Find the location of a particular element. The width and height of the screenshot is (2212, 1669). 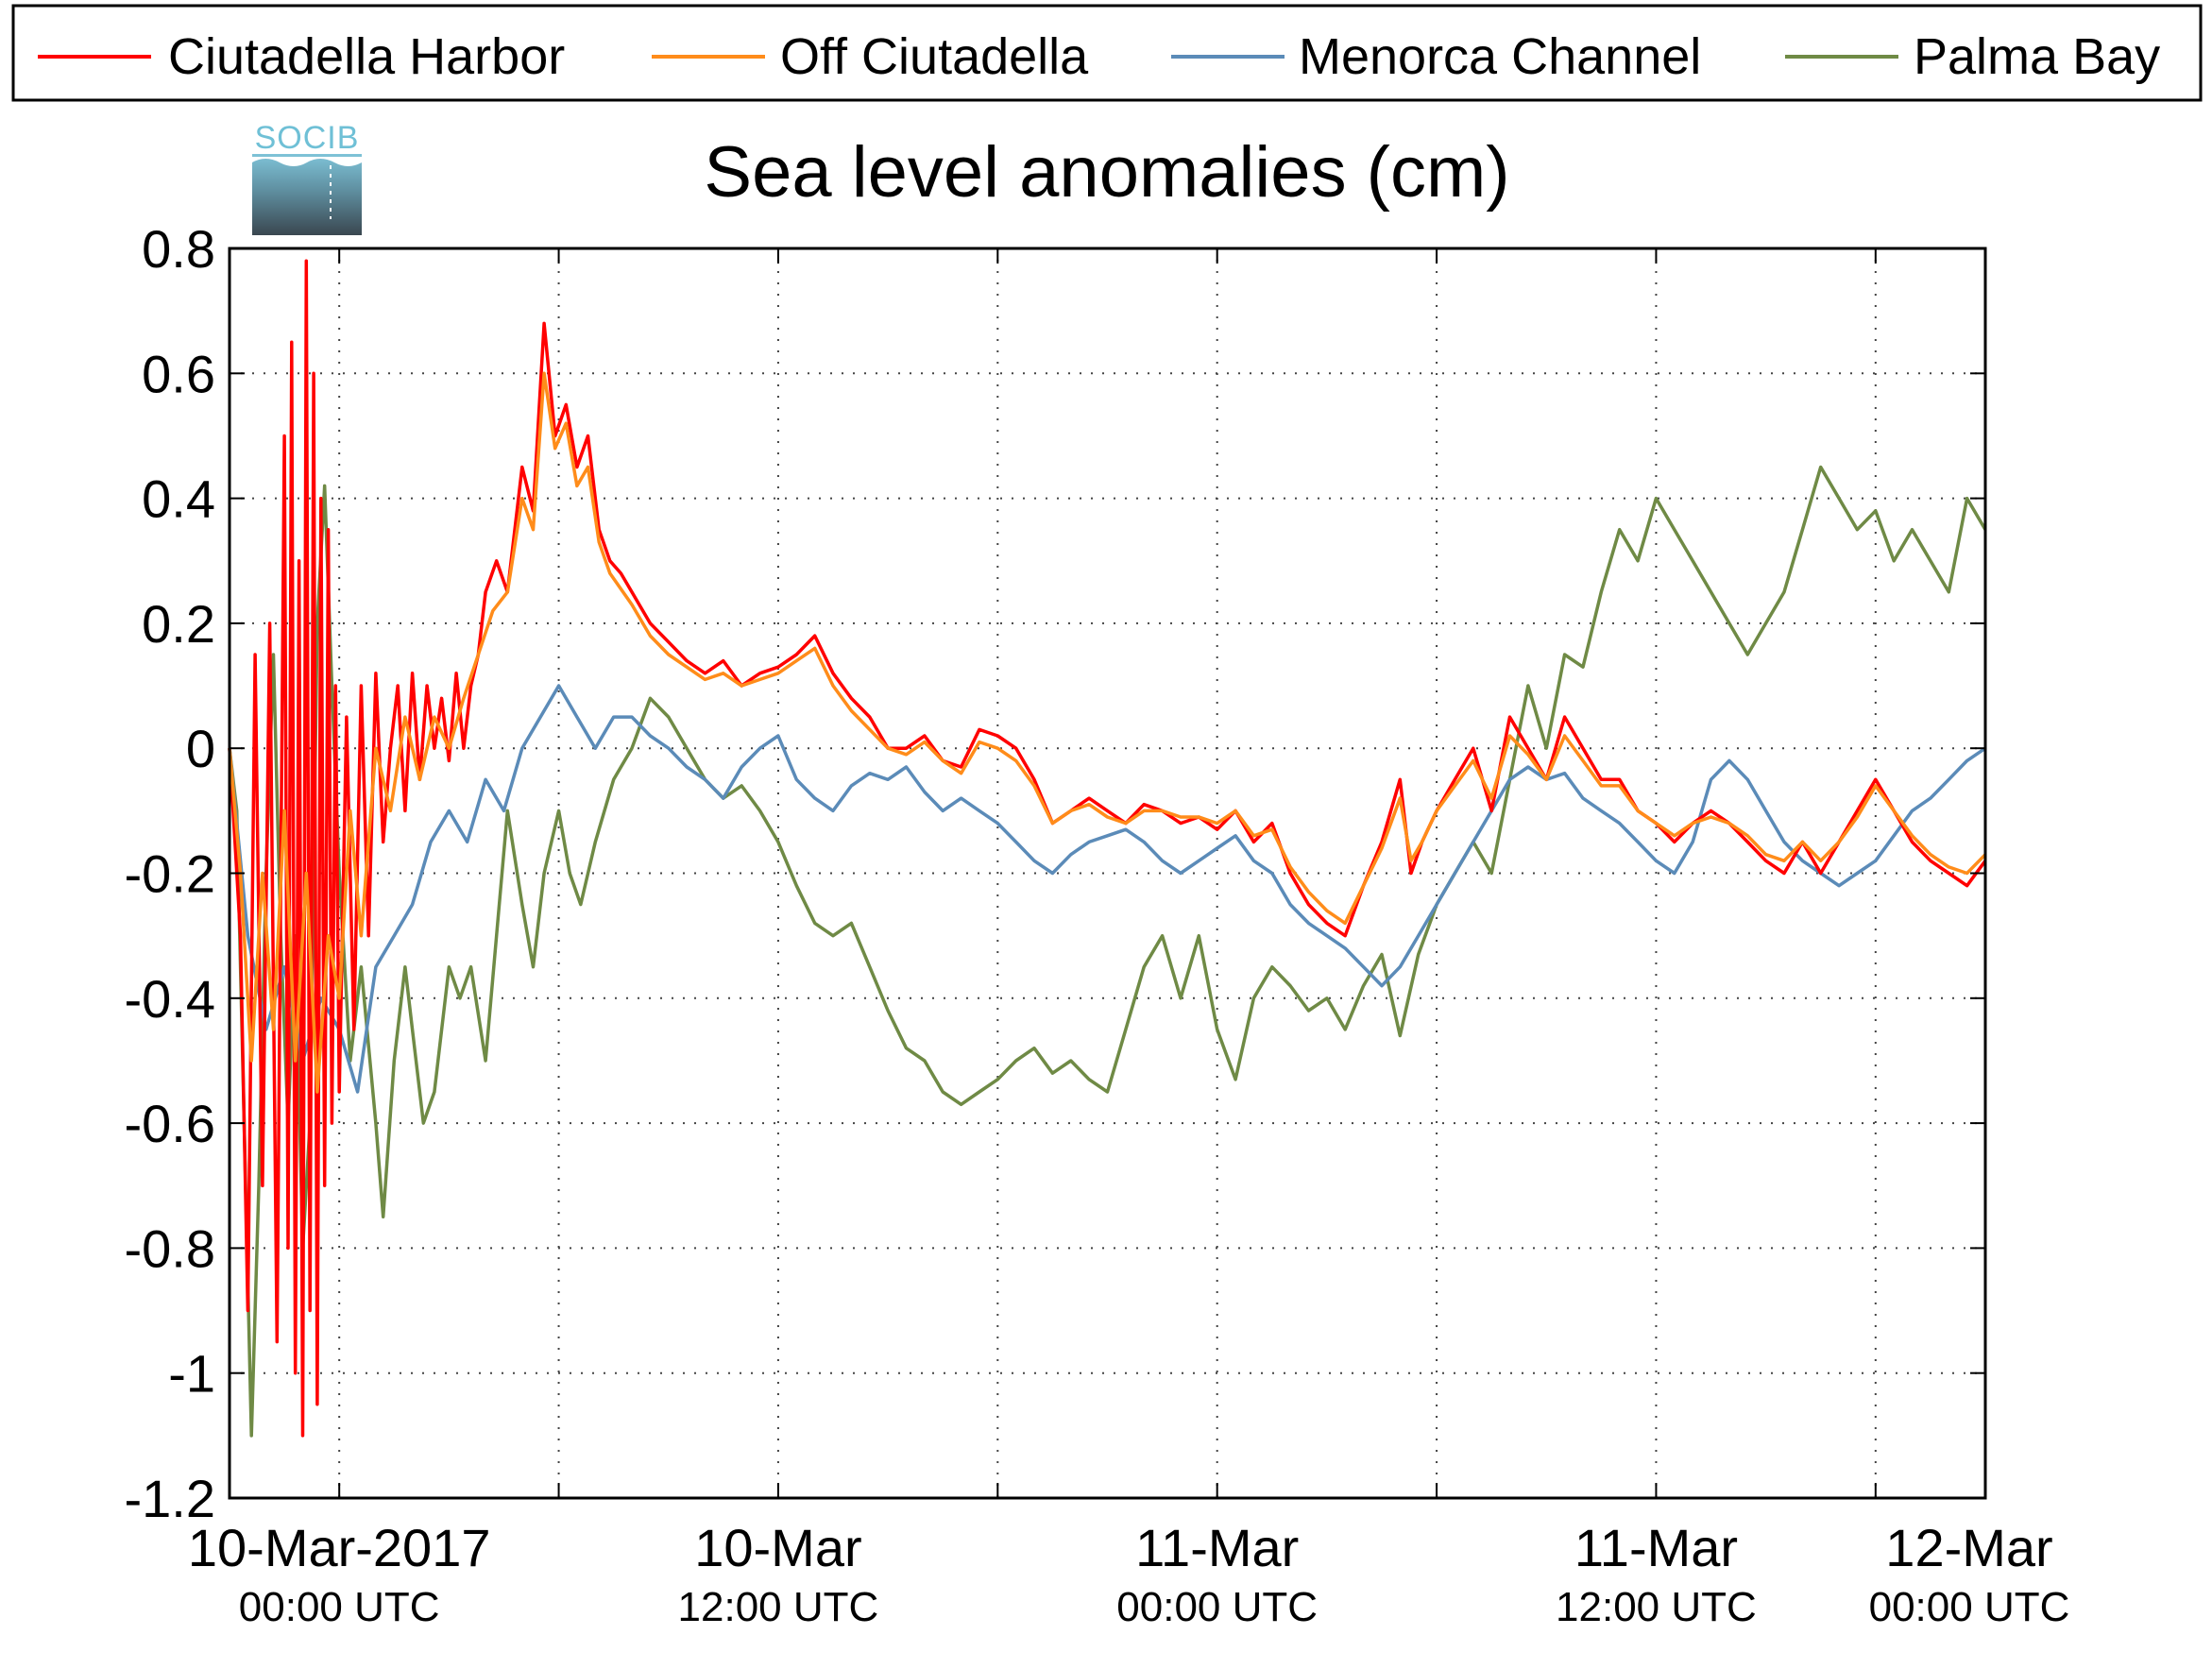

y-tick-label: -0.8 is located at coordinates (170, 1248).